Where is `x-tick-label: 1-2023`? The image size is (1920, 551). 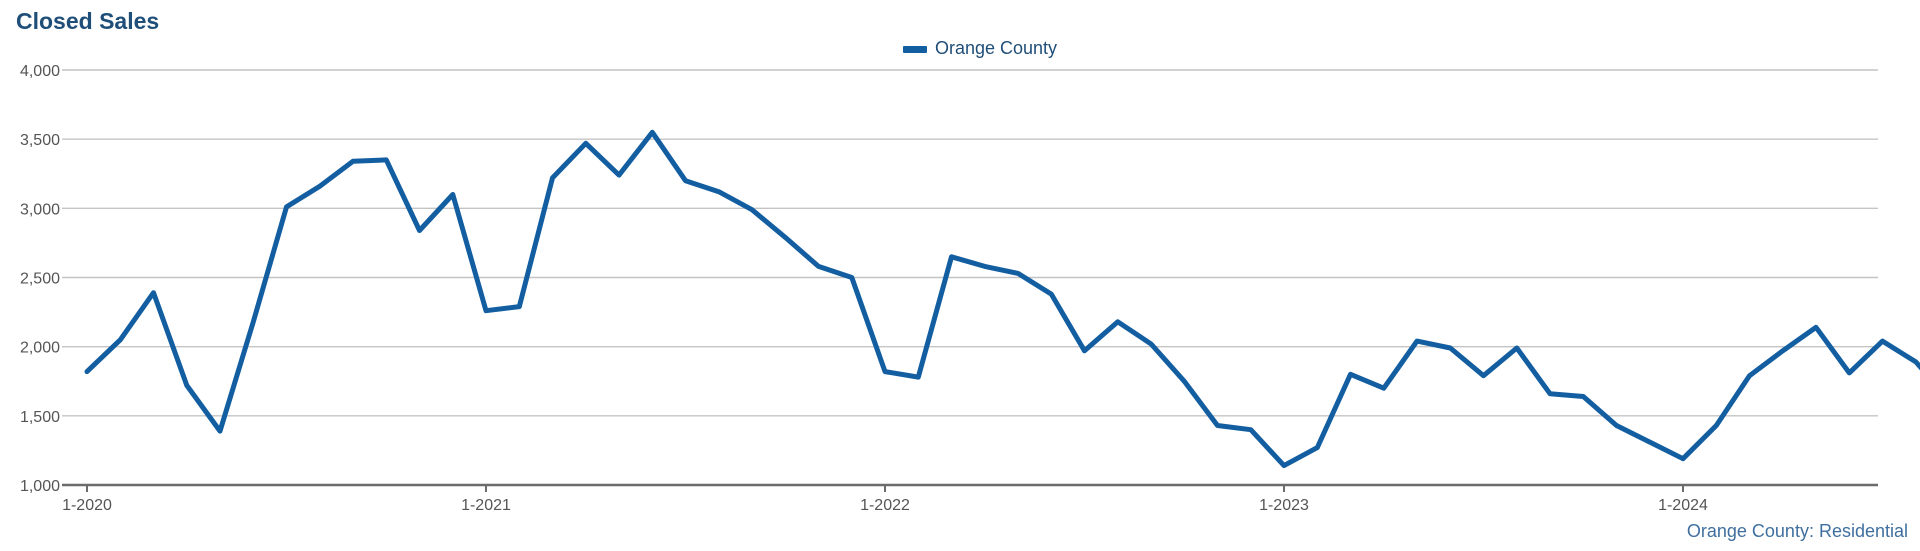
x-tick-label: 1-2023 is located at coordinates (1284, 505).